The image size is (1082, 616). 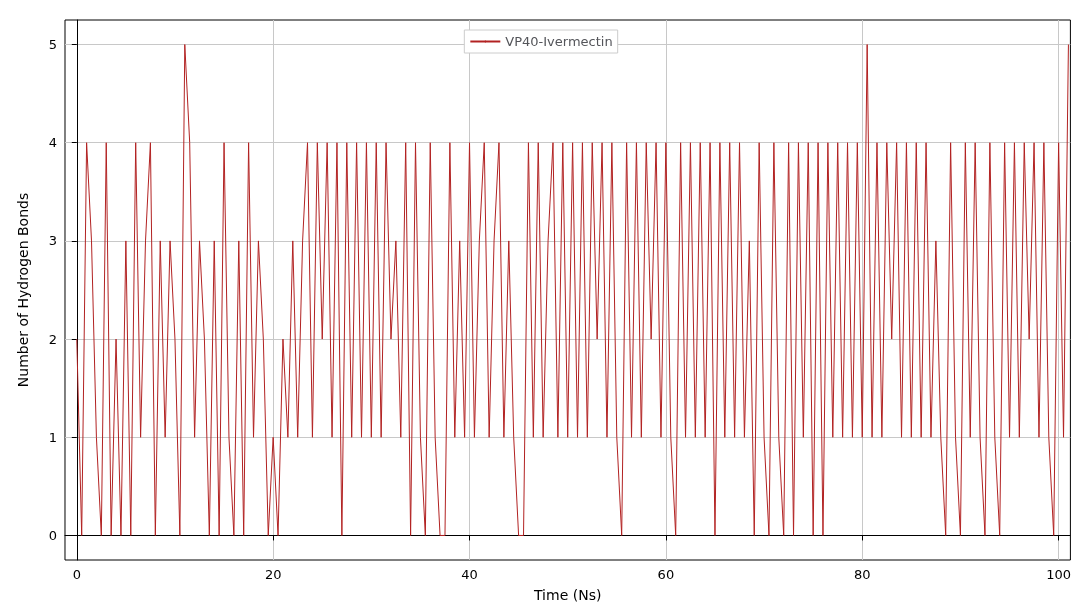 I want to click on x-tick-label: 60, so click(x=666, y=574).